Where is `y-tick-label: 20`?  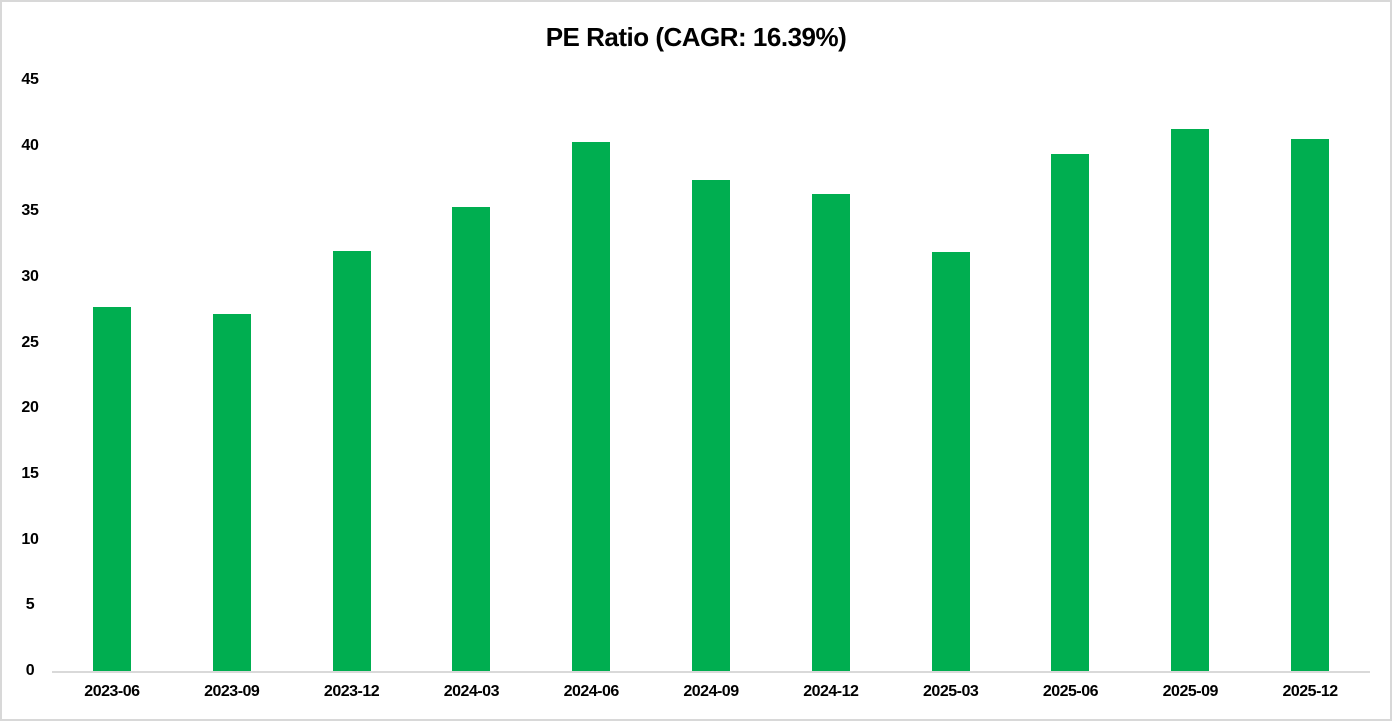
y-tick-label: 20 is located at coordinates (30, 408).